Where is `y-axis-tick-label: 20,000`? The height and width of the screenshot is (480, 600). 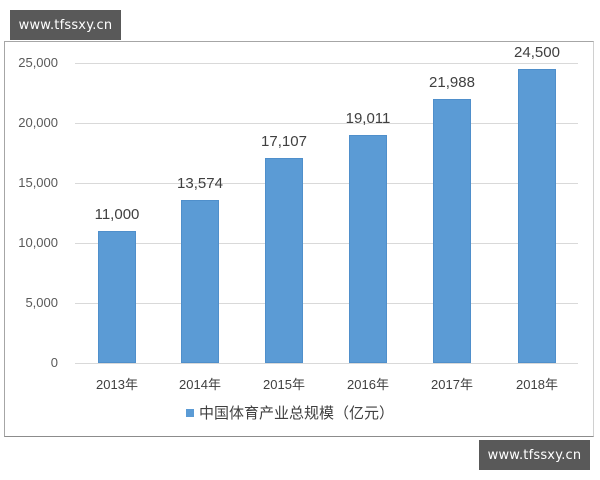
y-axis-tick-label: 20,000 is located at coordinates (38, 122).